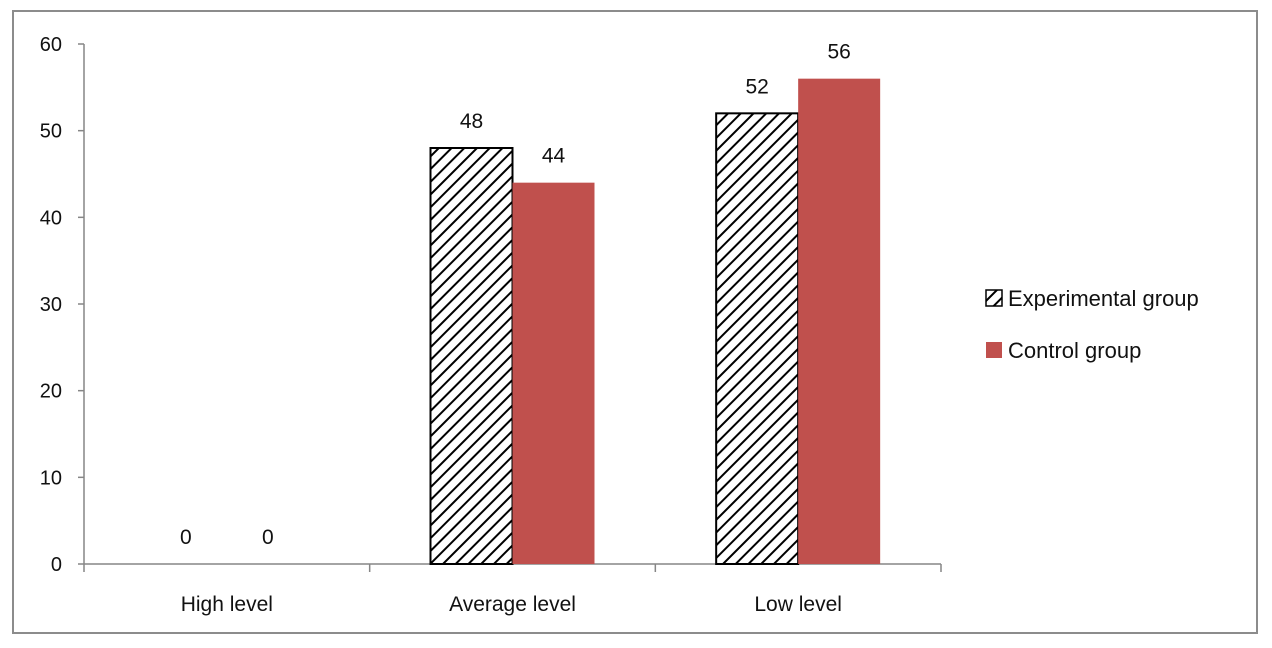 This screenshot has width=1272, height=648. Describe the element at coordinates (1092, 324) in the screenshot. I see `legend: Experimental group Control group` at that location.